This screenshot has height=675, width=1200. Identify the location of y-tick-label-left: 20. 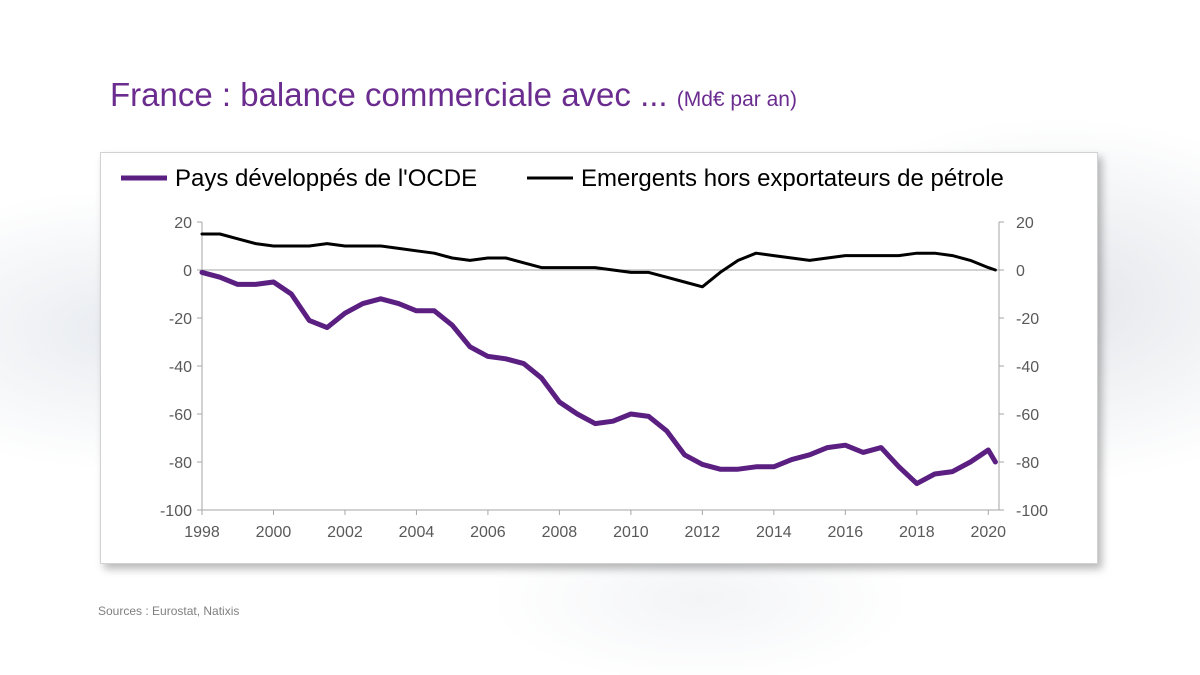
(183, 223).